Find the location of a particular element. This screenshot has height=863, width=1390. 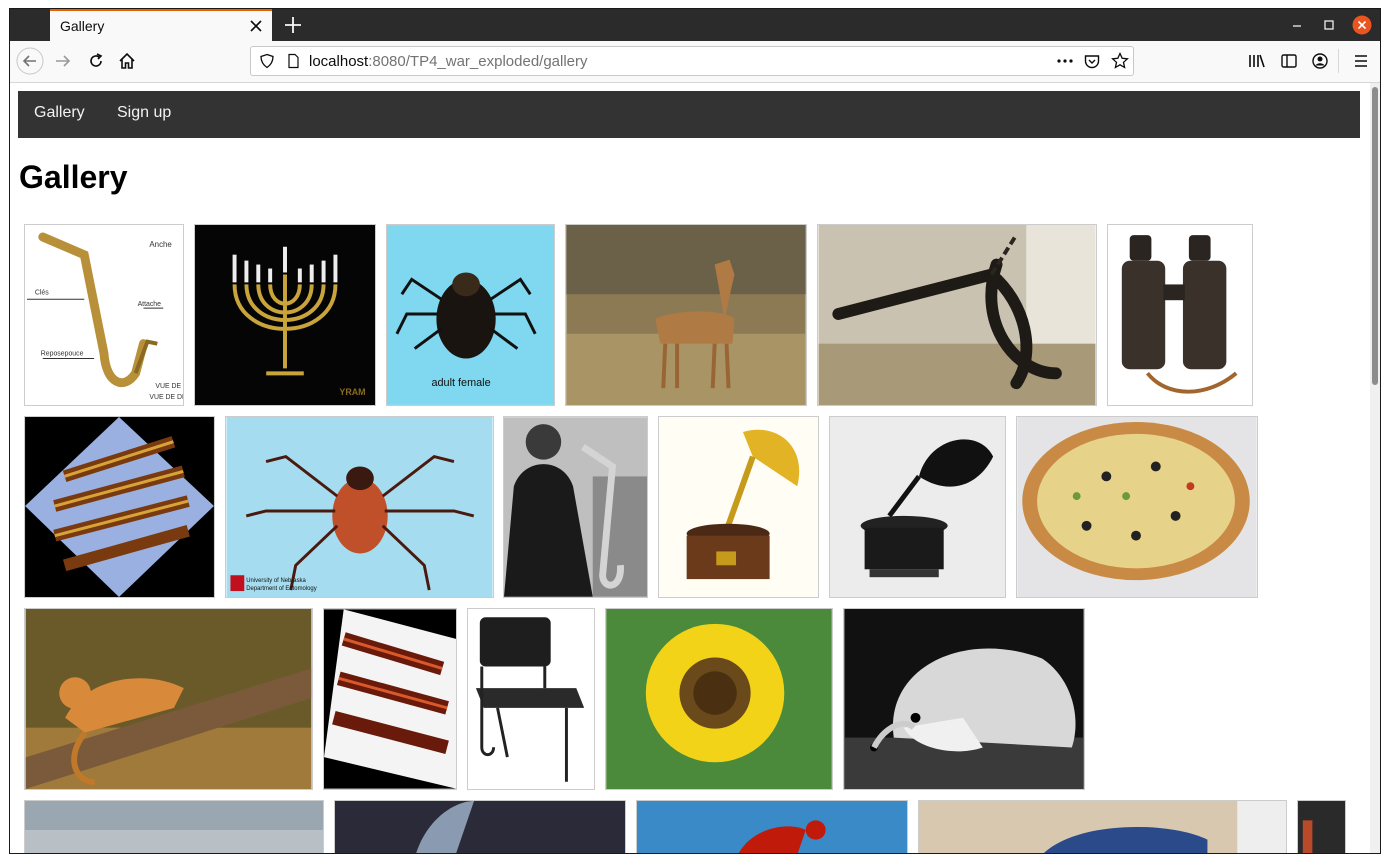

url-host: localhost is located at coordinates (339, 61).